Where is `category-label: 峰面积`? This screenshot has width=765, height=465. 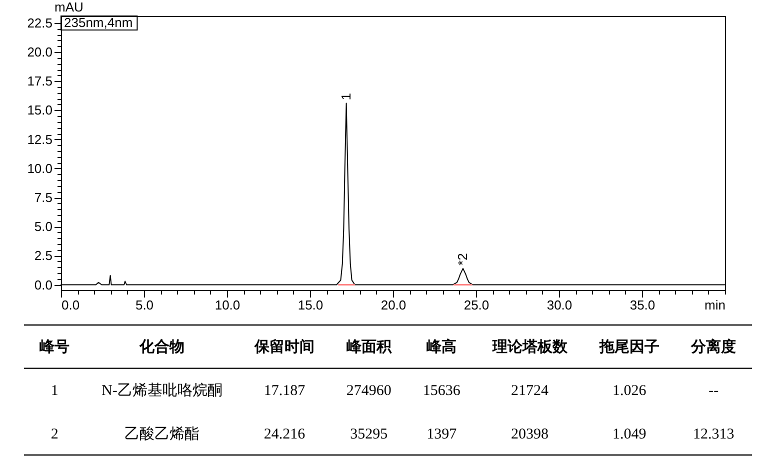 category-label: 峰面积 is located at coordinates (369, 347).